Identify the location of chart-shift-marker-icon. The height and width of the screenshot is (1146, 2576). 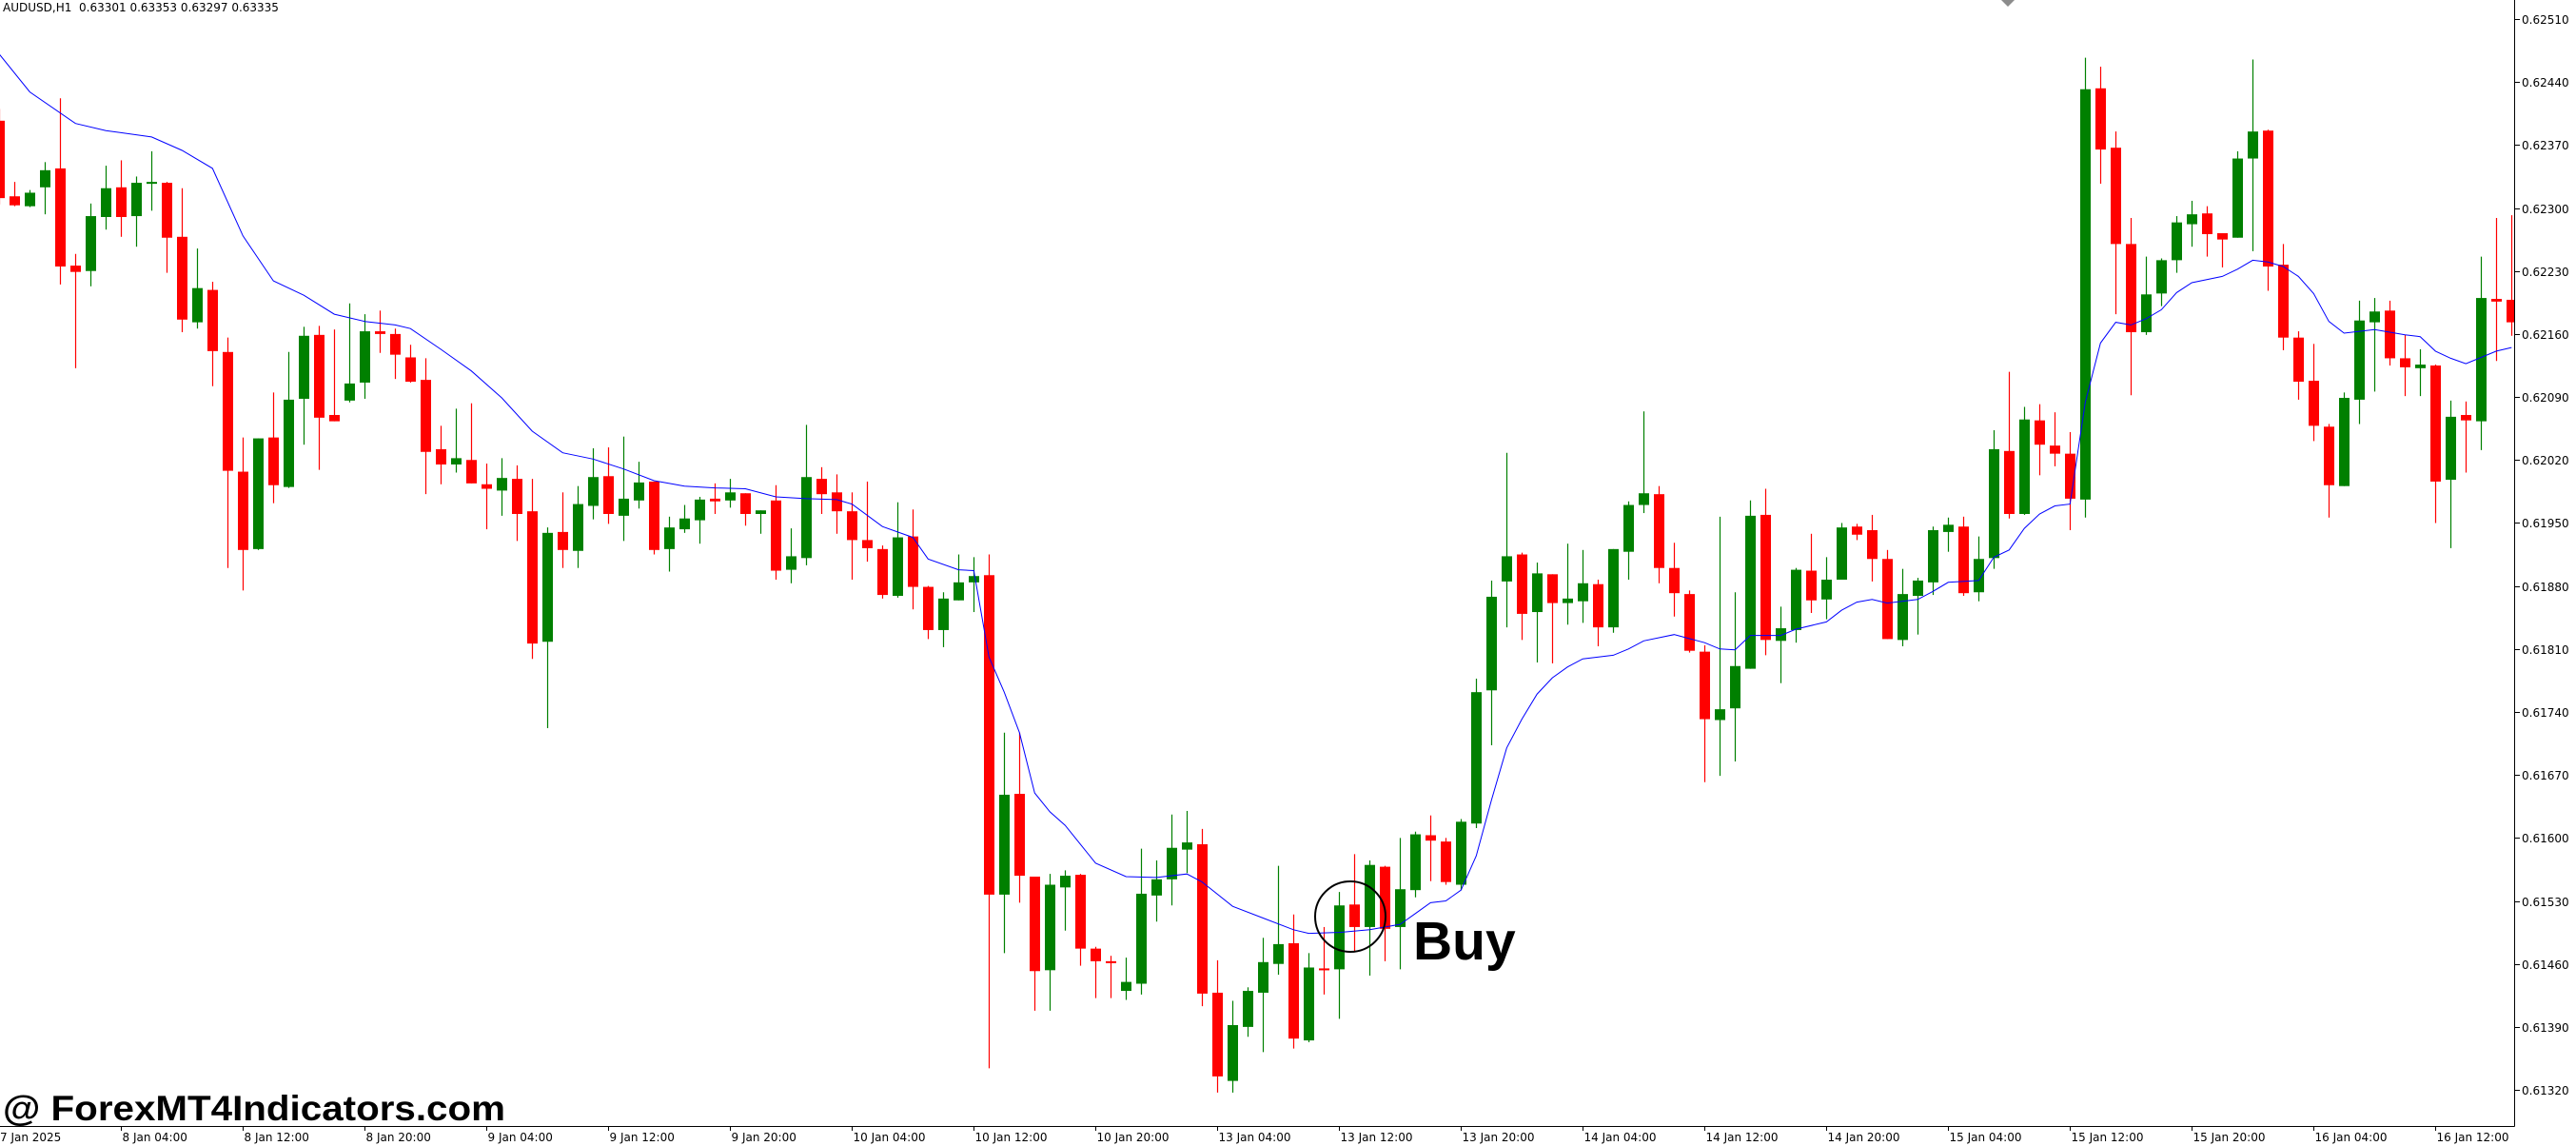
(2008, 3).